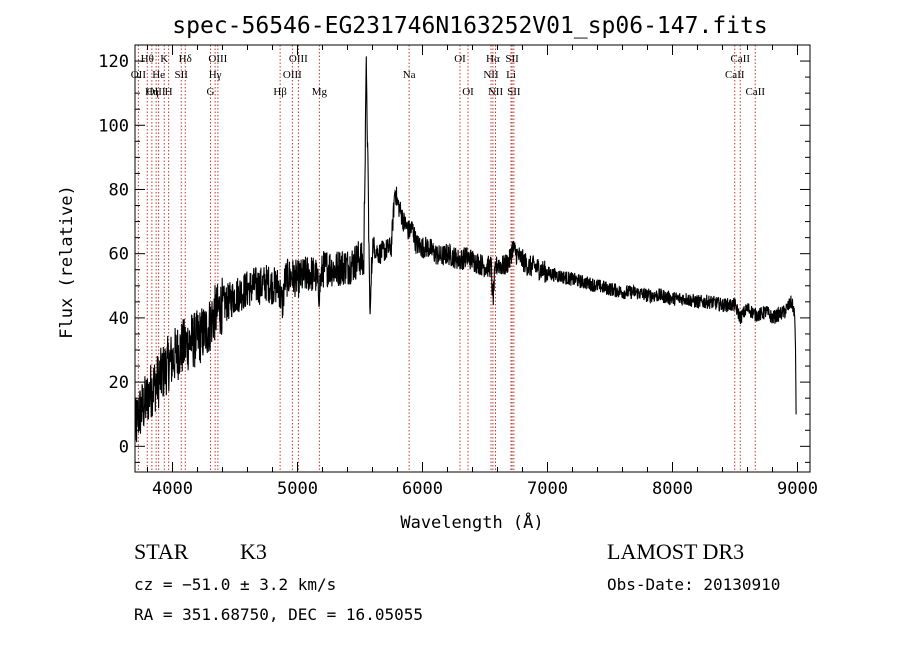 Image resolution: width=900 pixels, height=649 pixels. Describe the element at coordinates (139, 75) in the screenshot. I see `marker-label: OII` at that location.